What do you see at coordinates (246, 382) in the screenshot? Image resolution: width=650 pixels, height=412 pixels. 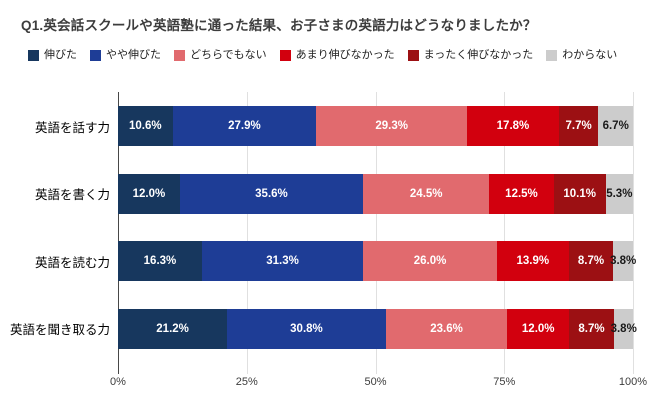 I see `x-axis-tick-label: 25%` at bounding box center [246, 382].